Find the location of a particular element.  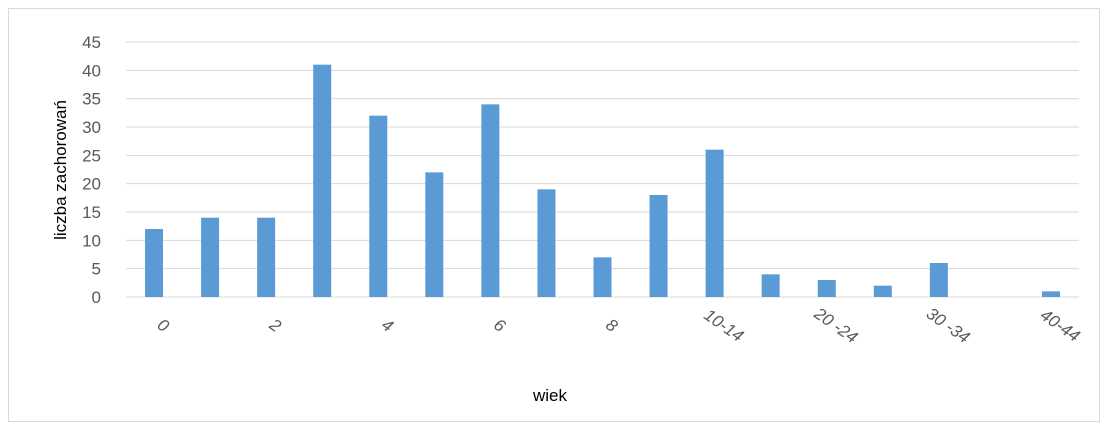

x-tick-label: 30 -34 is located at coordinates (948, 325).